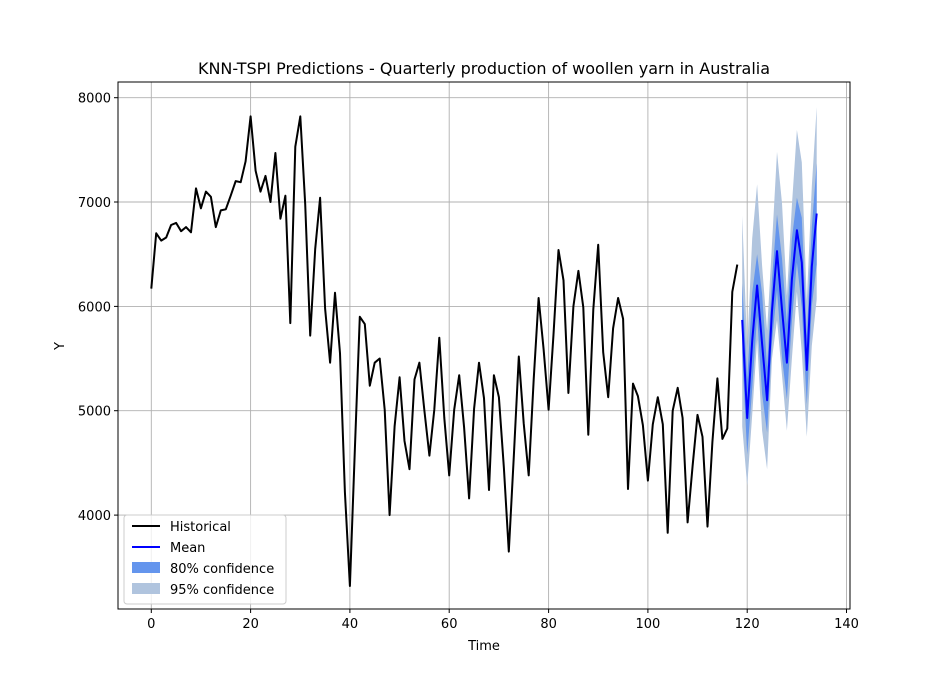 The image size is (944, 685). I want to click on x-tick-label: 60, so click(449, 624).